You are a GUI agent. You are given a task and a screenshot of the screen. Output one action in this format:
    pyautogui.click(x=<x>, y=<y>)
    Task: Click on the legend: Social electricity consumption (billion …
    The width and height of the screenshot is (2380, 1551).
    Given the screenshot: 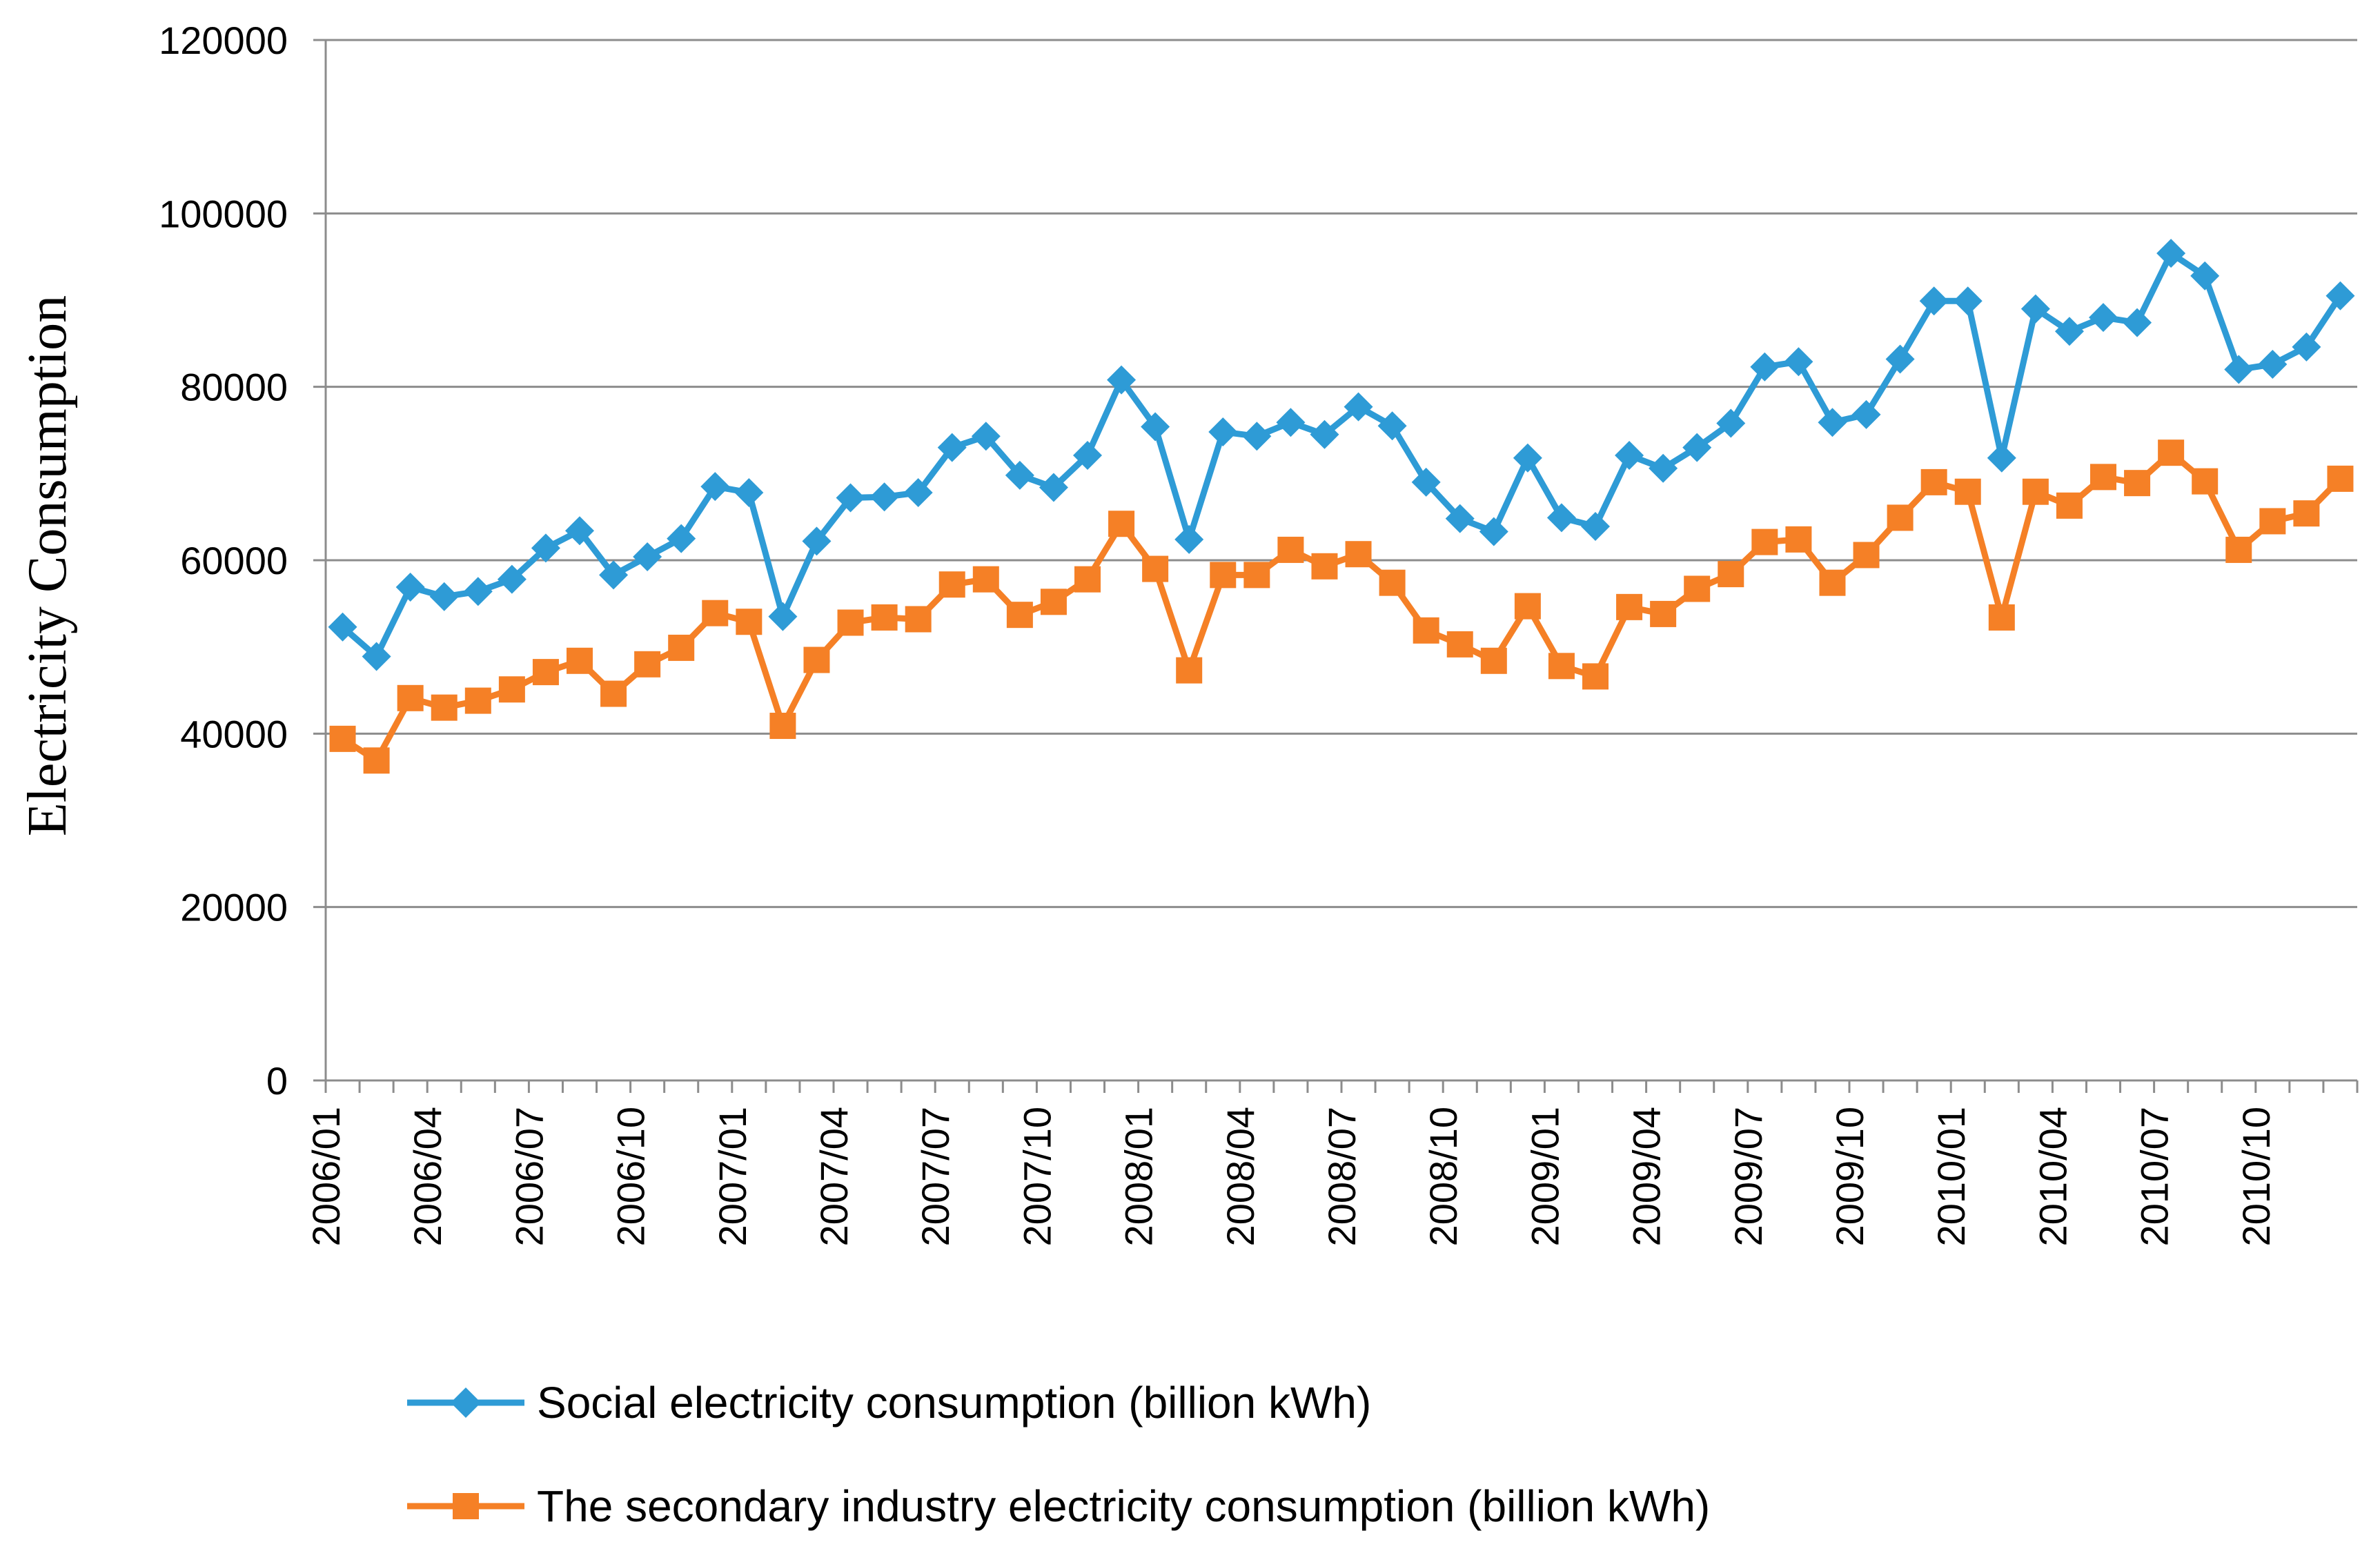 What is the action you would take?
    pyautogui.click(x=1058, y=1454)
    